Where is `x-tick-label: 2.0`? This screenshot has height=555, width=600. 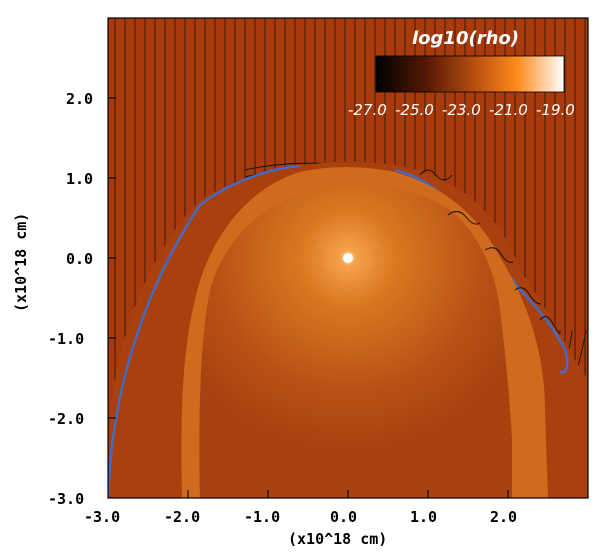
x-tick-label: 2.0 is located at coordinates (503, 517).